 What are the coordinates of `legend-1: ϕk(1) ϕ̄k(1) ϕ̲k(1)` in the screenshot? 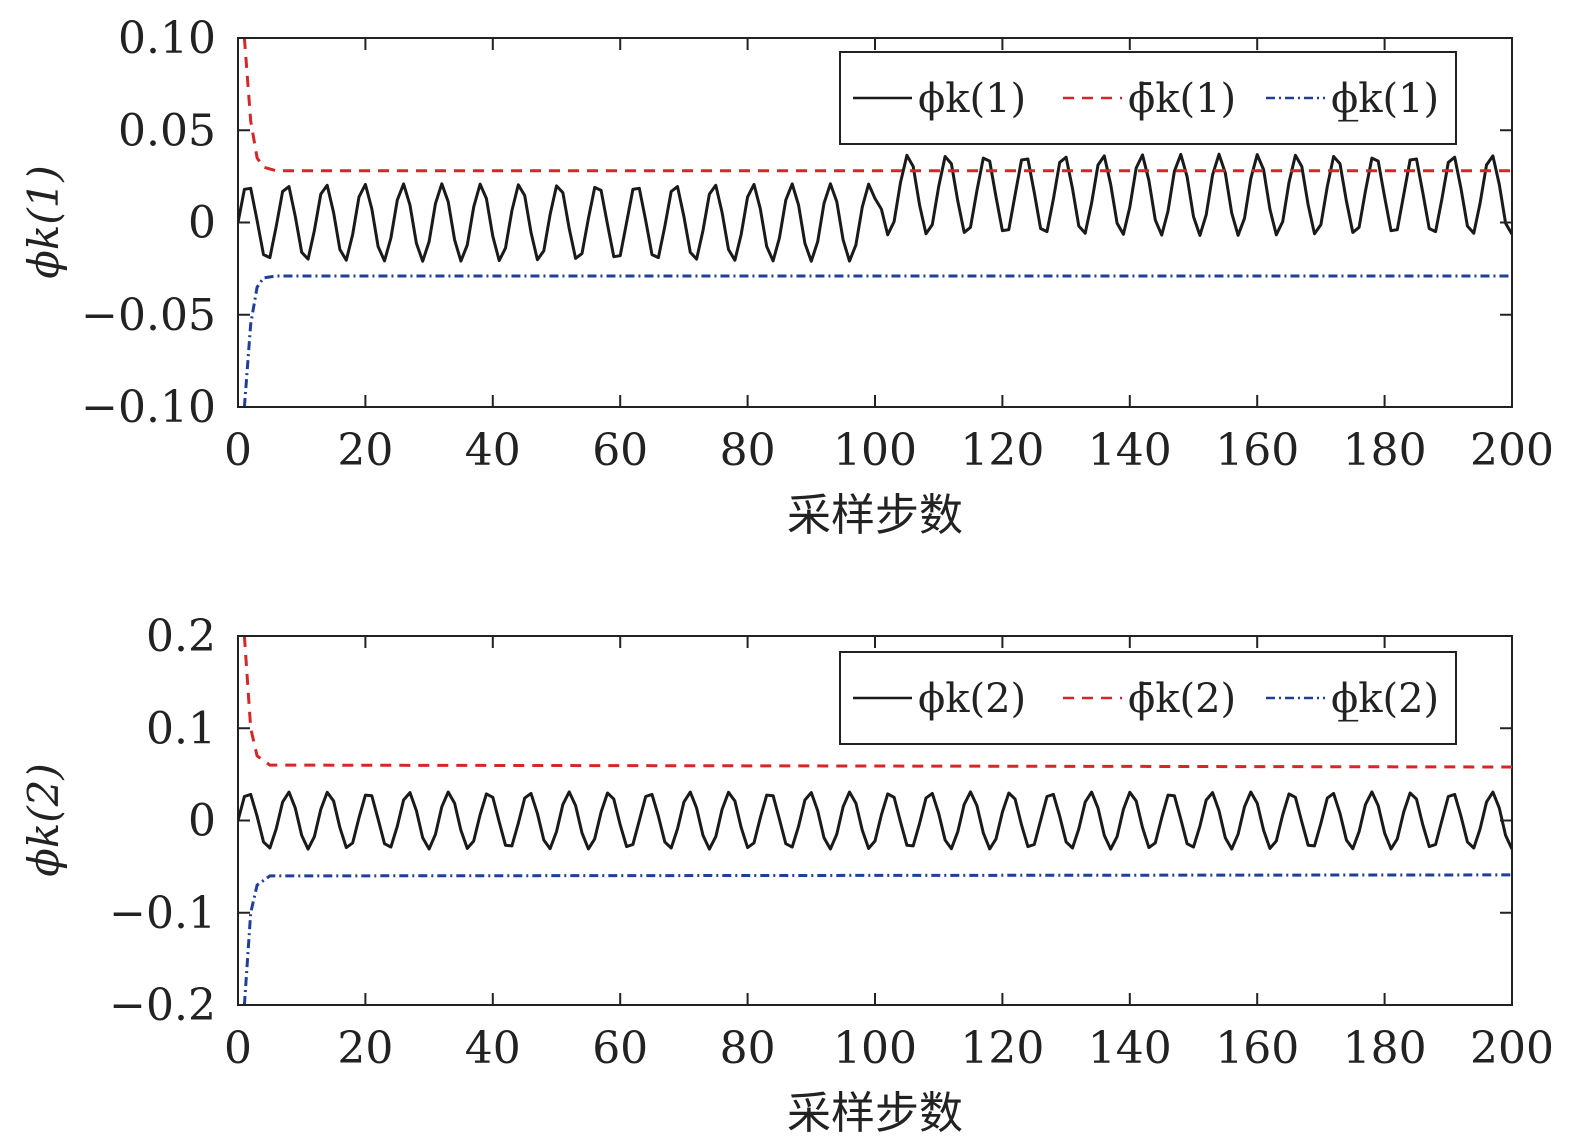 It's located at (1148, 98).